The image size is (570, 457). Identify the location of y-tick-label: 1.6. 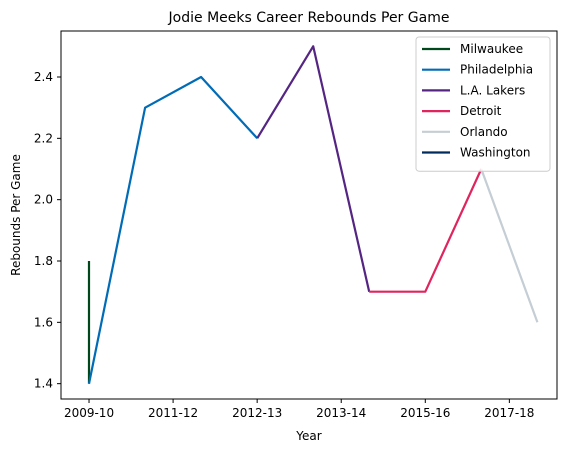
(43, 322).